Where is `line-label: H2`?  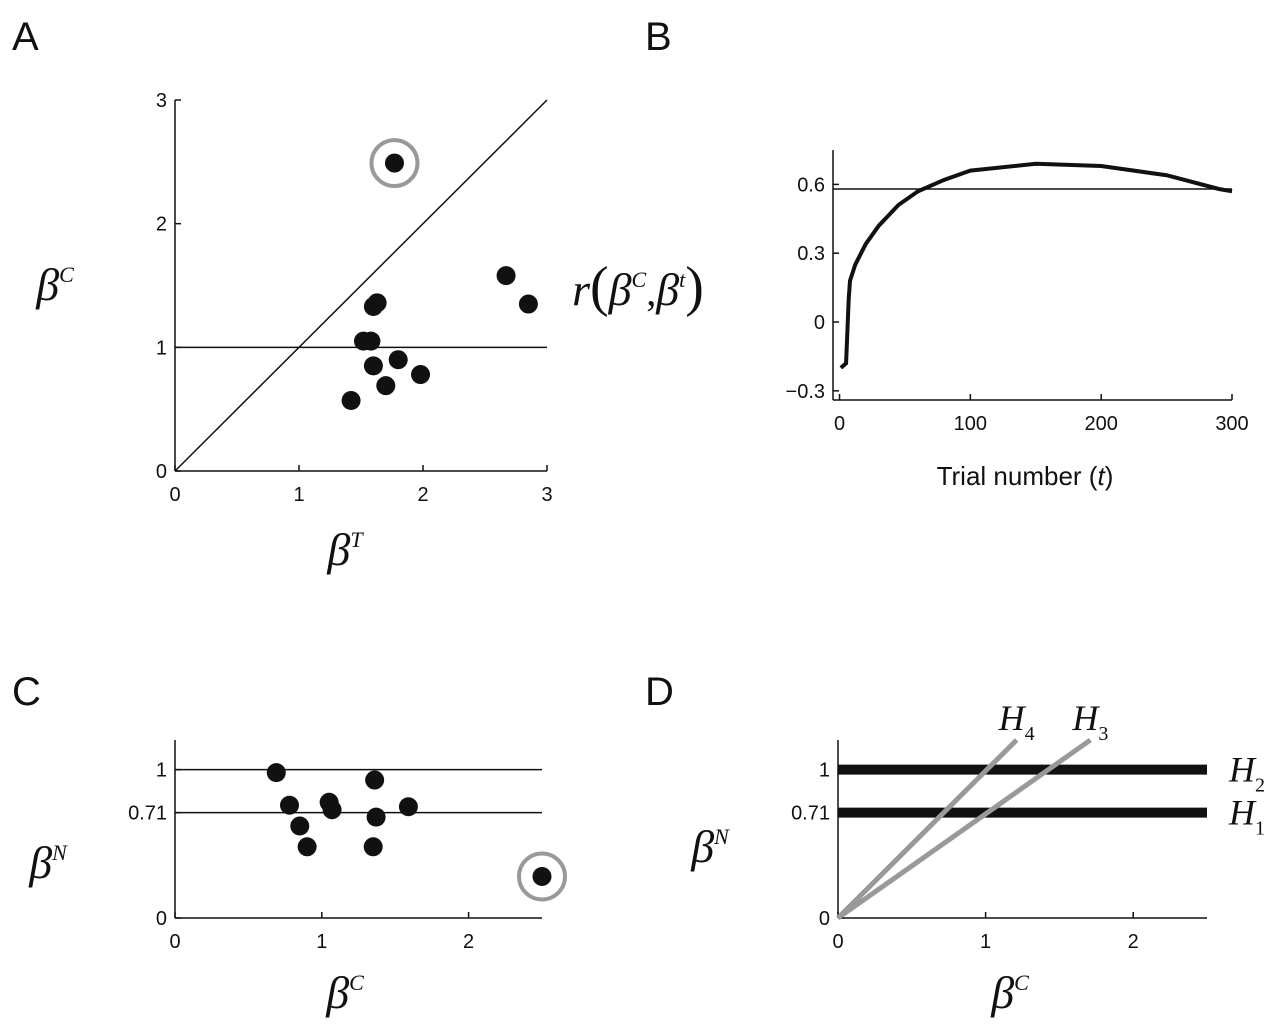
line-label: H2 is located at coordinates (1246, 773).